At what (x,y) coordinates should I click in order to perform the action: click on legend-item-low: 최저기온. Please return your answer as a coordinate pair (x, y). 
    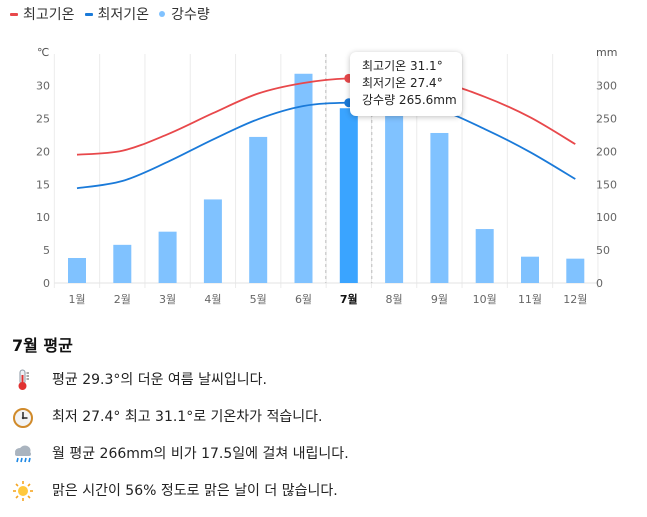
    Looking at the image, I should click on (117, 14).